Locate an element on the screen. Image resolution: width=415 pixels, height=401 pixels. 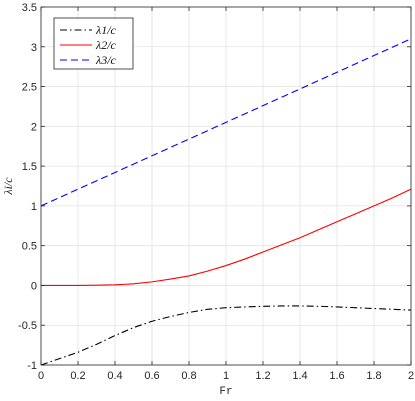
y-tick-label: 2.5 is located at coordinates (29, 88).